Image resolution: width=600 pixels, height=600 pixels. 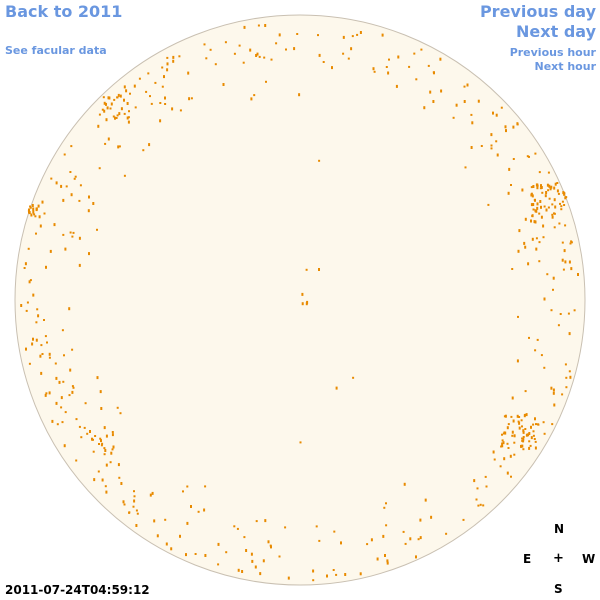 What do you see at coordinates (559, 529) in the screenshot?
I see `compass-north: N` at bounding box center [559, 529].